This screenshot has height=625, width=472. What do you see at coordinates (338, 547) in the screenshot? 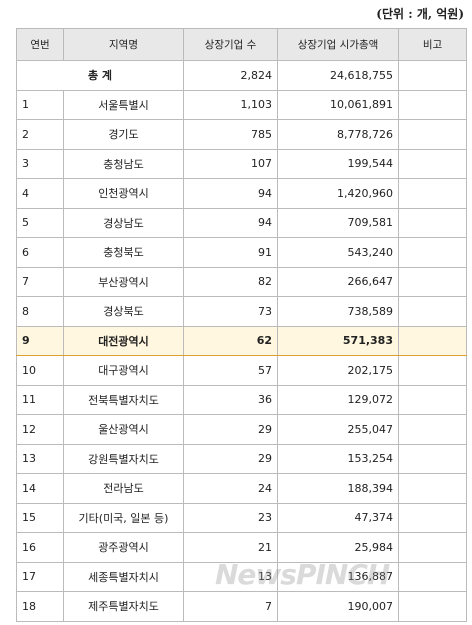
I see `market-cap: 25,984` at bounding box center [338, 547].